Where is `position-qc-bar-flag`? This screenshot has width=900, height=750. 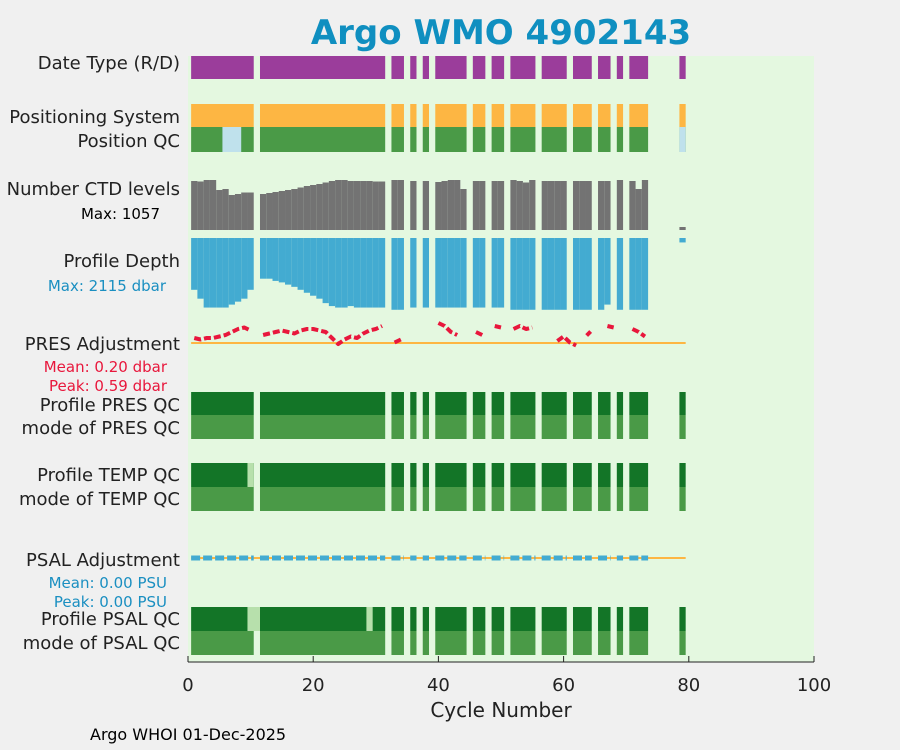
position-qc-bar-flag is located at coordinates (232, 139).